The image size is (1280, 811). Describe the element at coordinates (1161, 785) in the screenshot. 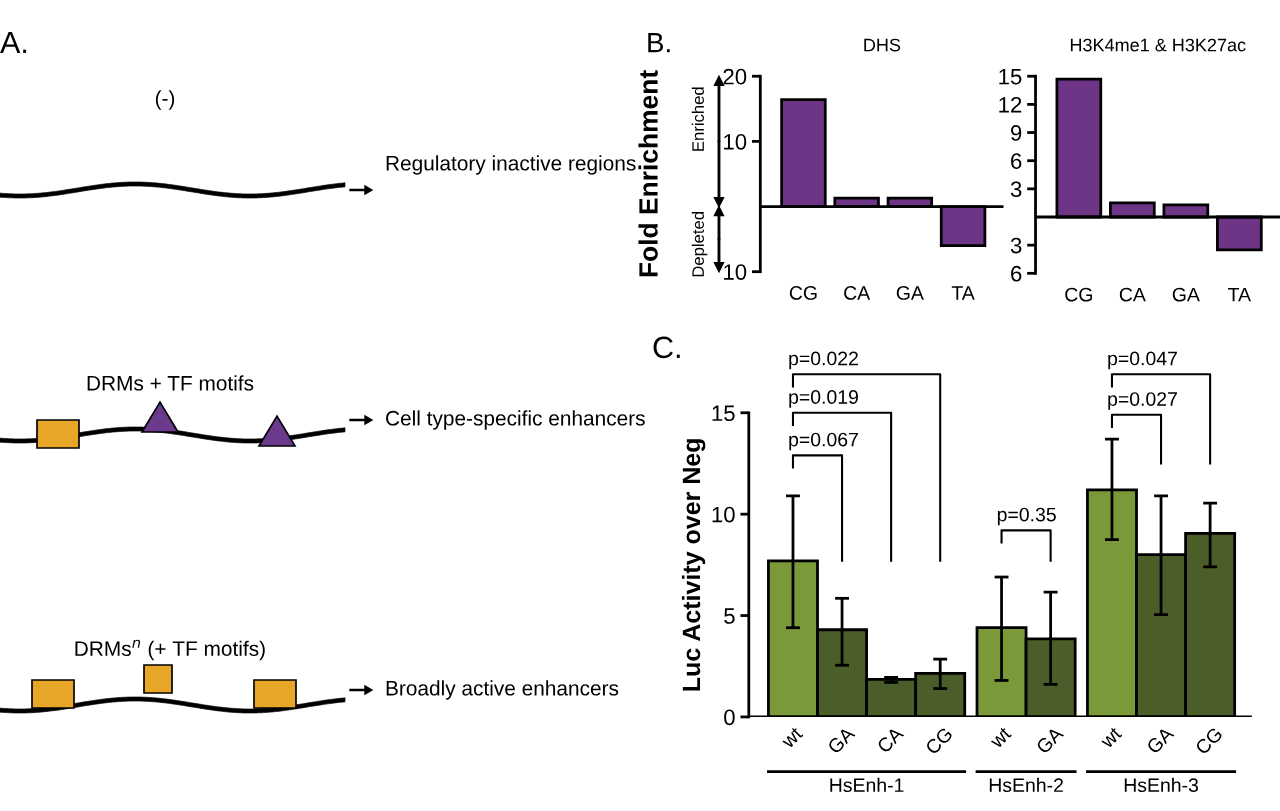

I see `text: HsEnh-3` at that location.